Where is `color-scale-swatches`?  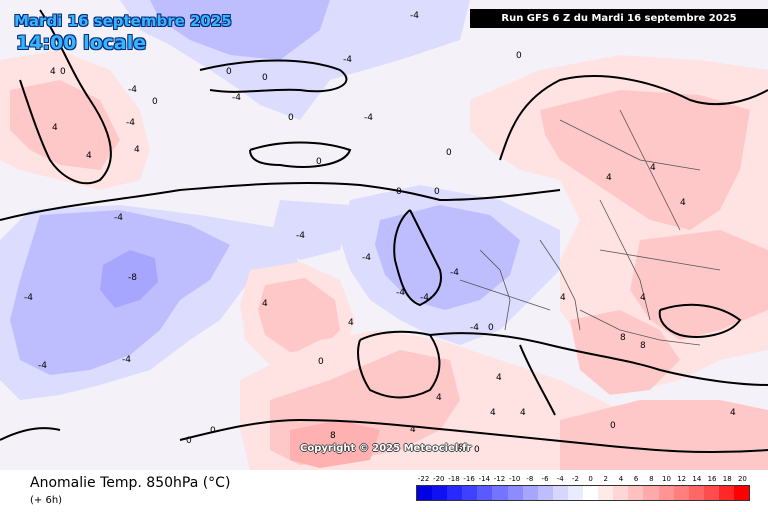 color-scale-swatches is located at coordinates (583, 493).